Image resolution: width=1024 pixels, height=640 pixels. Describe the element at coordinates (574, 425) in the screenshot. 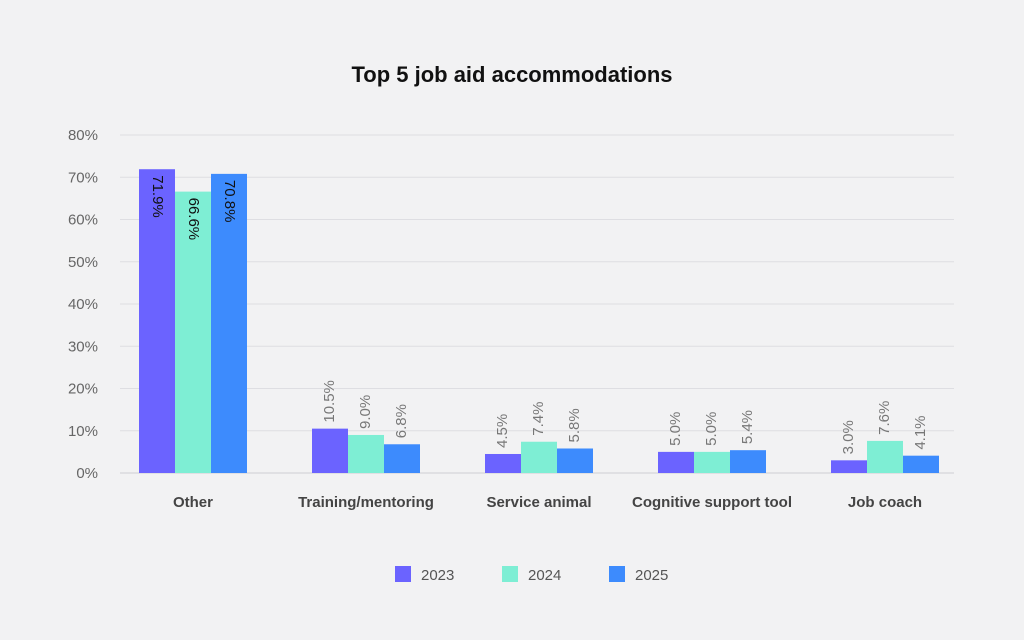

I see `data-label: 5.8%` at that location.